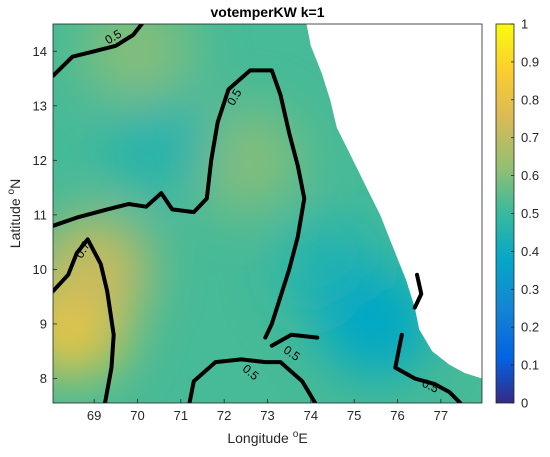 The image size is (550, 457). What do you see at coordinates (268, 12) in the screenshot?
I see `chart-title: votemperKW k=1` at bounding box center [268, 12].